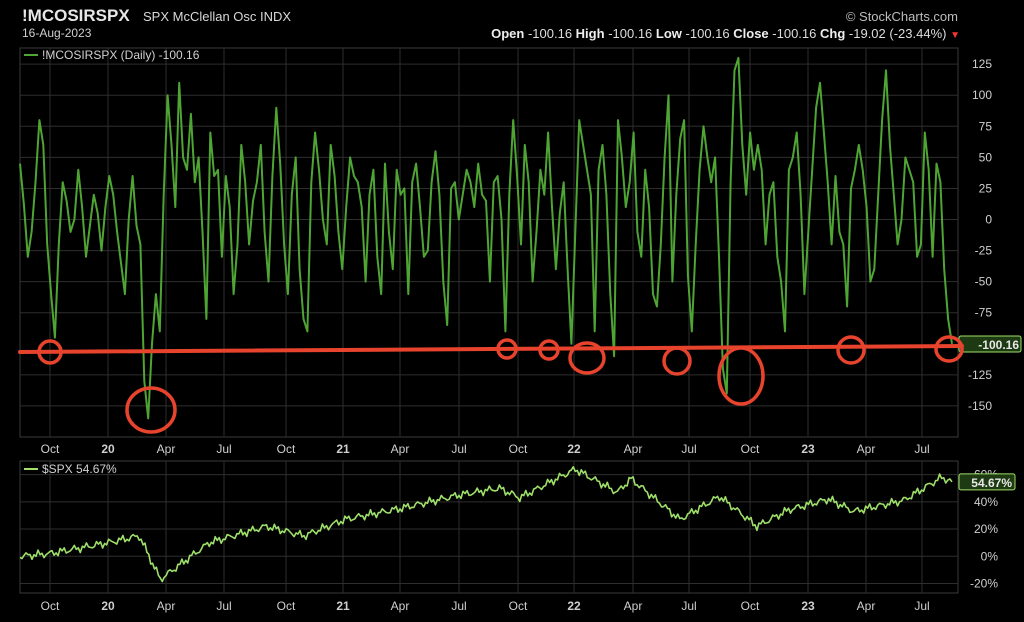  Describe the element at coordinates (990, 556) in the screenshot. I see `spx-y-tick-label: 0%` at that location.